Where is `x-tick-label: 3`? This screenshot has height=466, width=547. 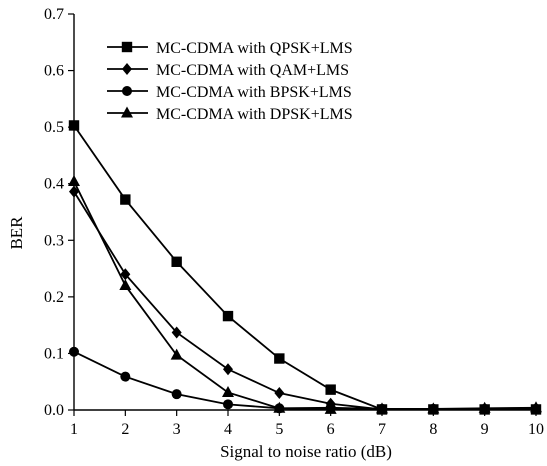
x-tick-label: 3 is located at coordinates (177, 429).